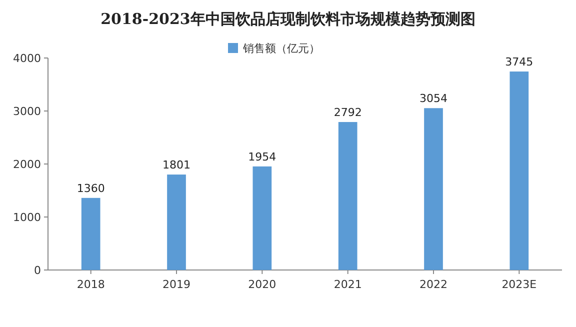 This screenshot has height=327, width=576. I want to click on y-tick-label: 3000, so click(27, 111).